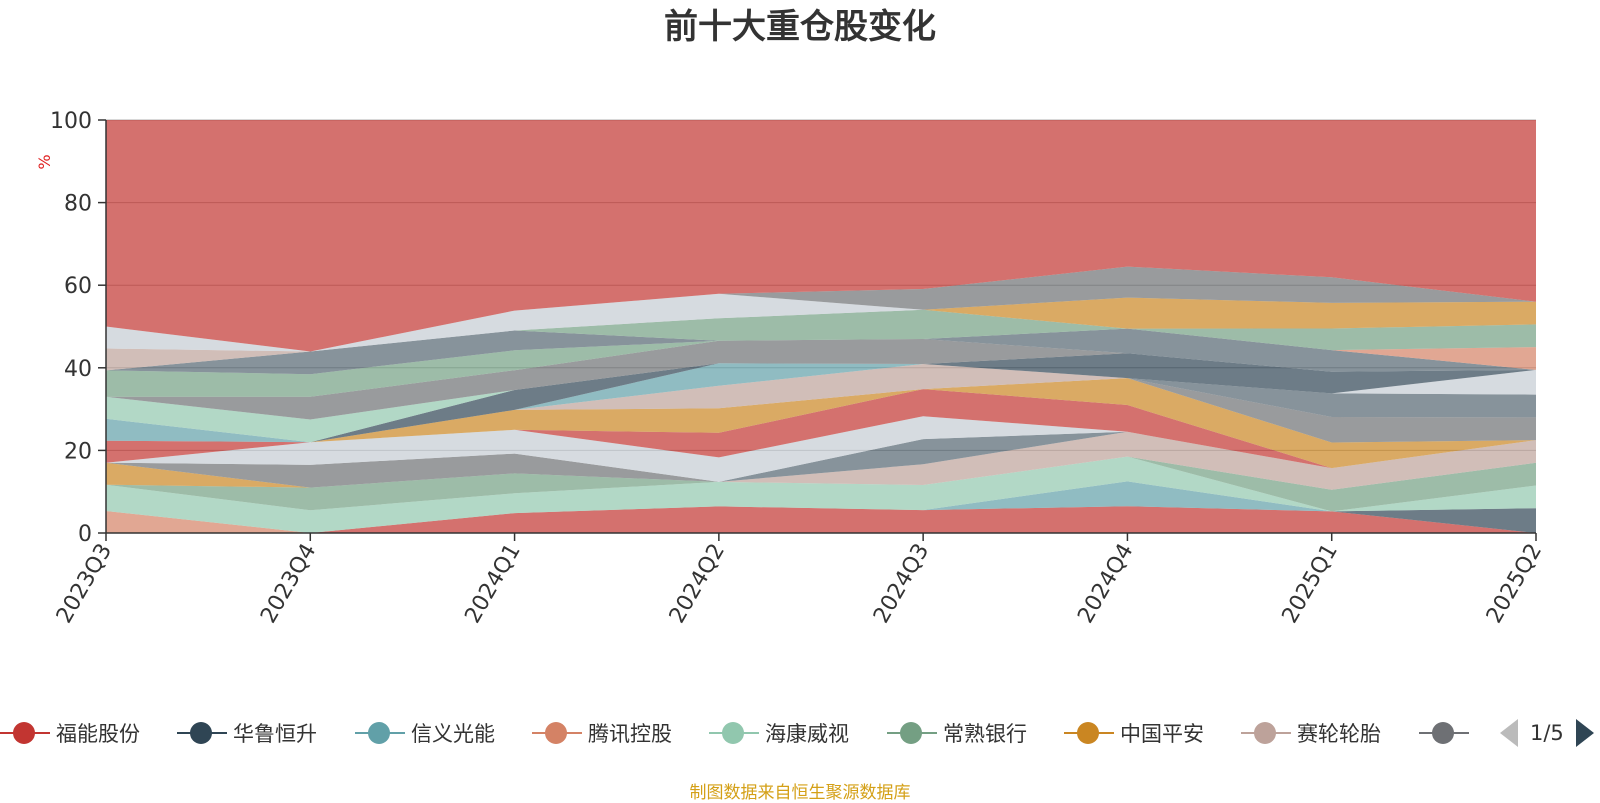 This screenshot has height=803, width=1600. What do you see at coordinates (807, 734) in the screenshot?
I see `legend-label: 海康威视` at bounding box center [807, 734].